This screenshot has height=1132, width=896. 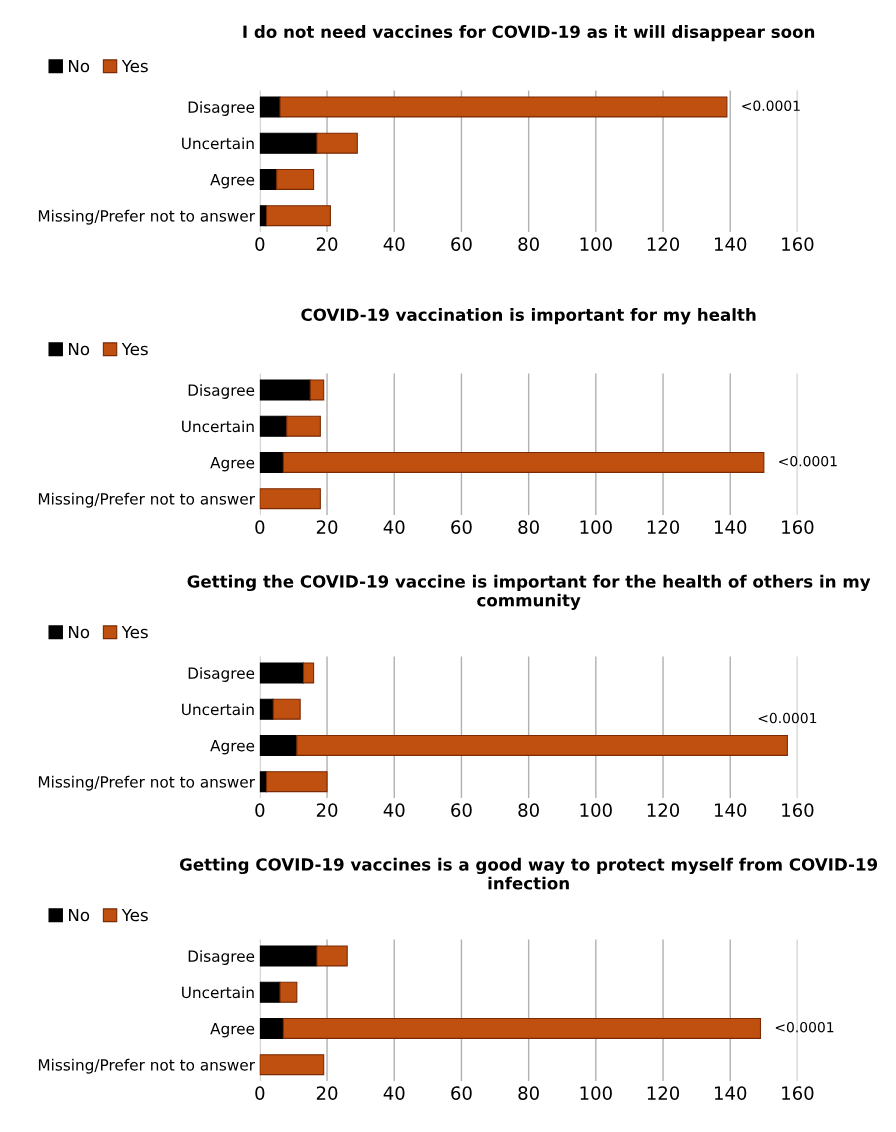 I want to click on chart-title: Getting COVID-19 vaccines is a good way to protect myself from COVID-19 infection, so click(x=528, y=873).